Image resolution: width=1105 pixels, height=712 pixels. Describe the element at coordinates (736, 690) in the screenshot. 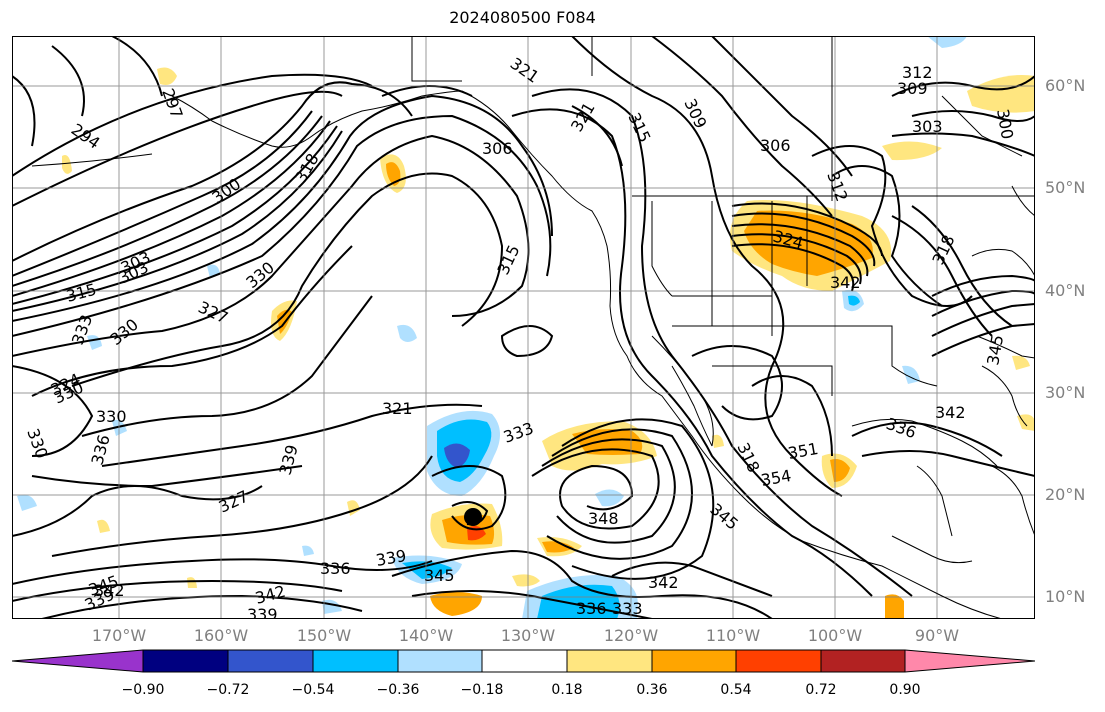

I see `colorbar-tick: 0.54` at that location.